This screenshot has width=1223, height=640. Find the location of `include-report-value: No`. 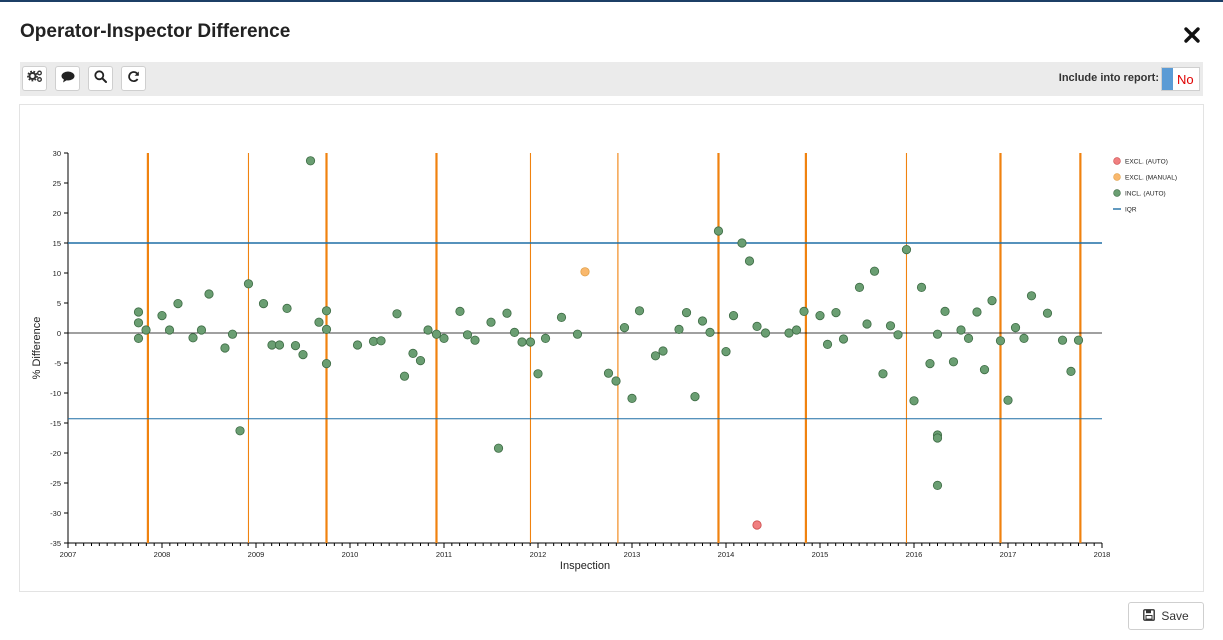

include-report-value: No is located at coordinates (1185, 79).